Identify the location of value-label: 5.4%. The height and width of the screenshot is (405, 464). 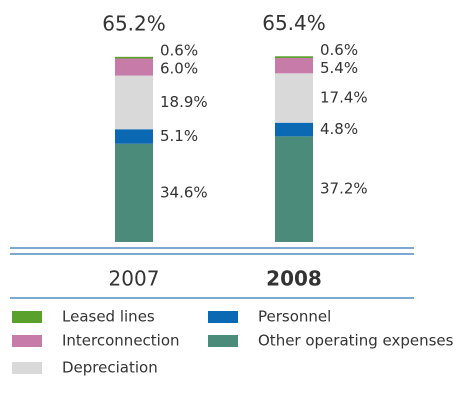
(339, 68).